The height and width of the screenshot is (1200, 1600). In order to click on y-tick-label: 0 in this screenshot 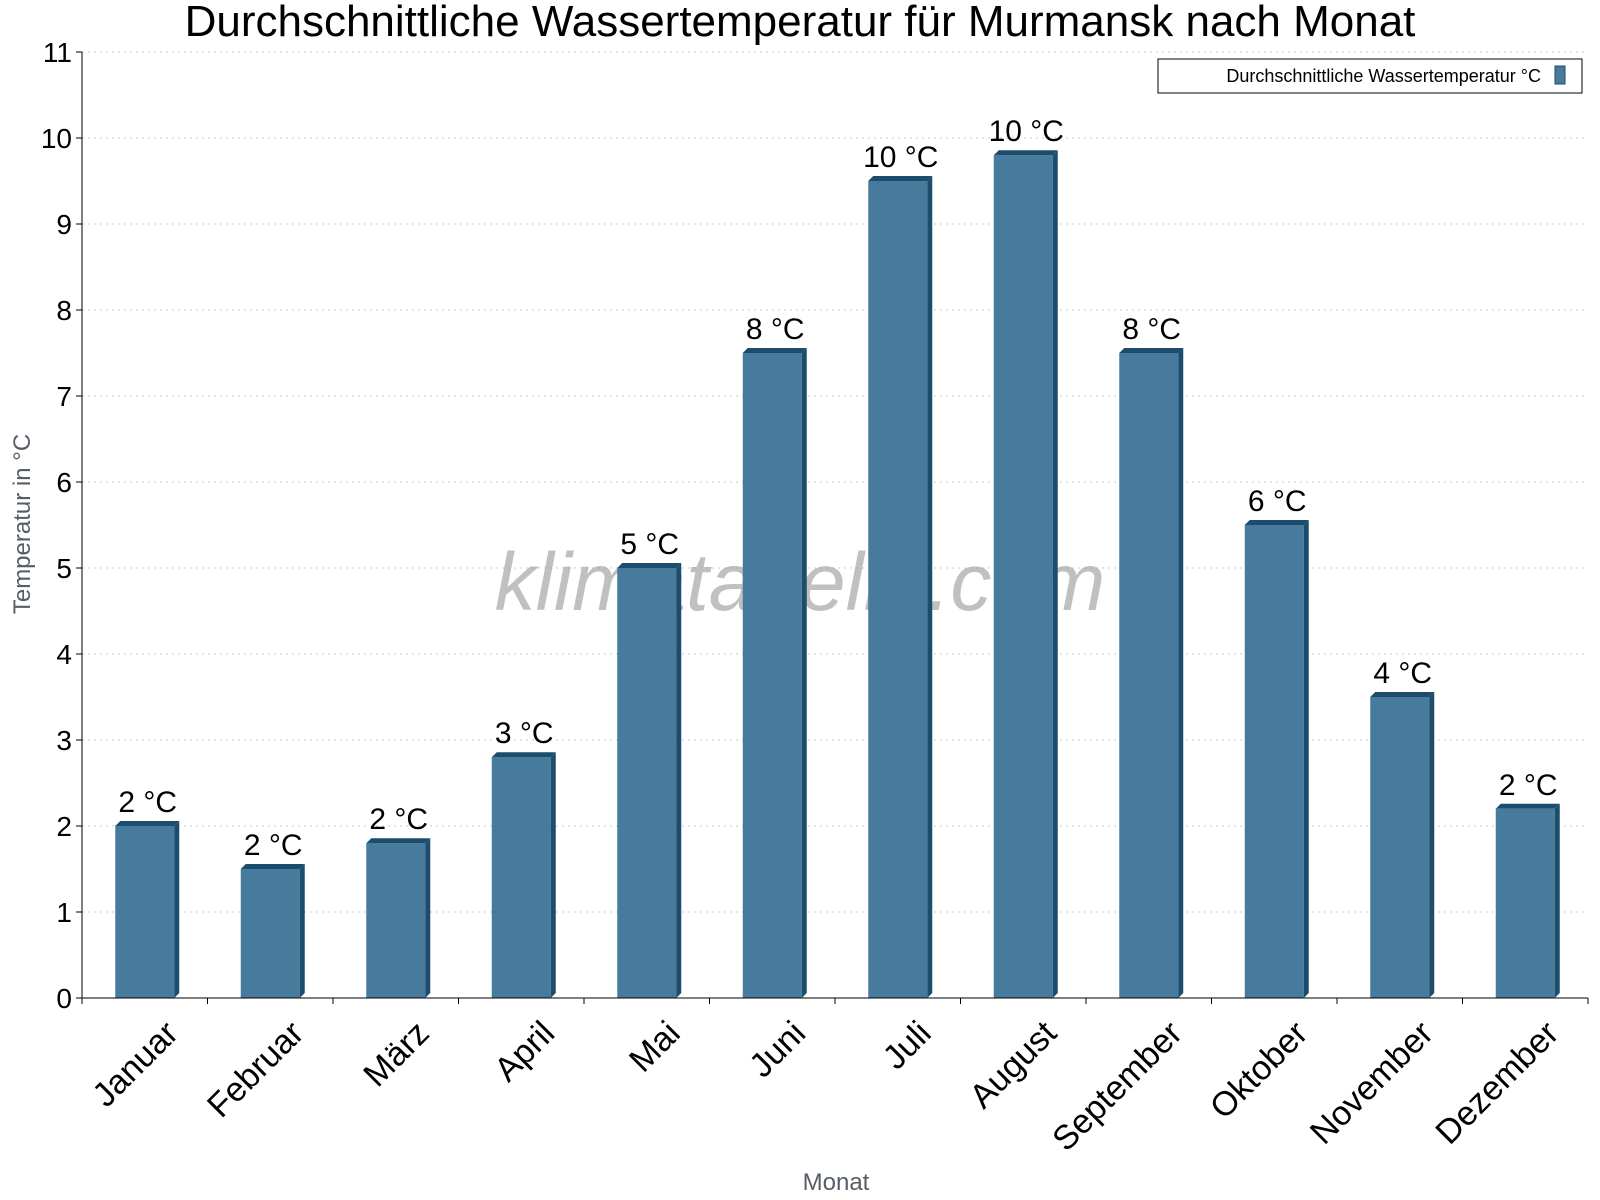, I will do `click(64, 998)`.